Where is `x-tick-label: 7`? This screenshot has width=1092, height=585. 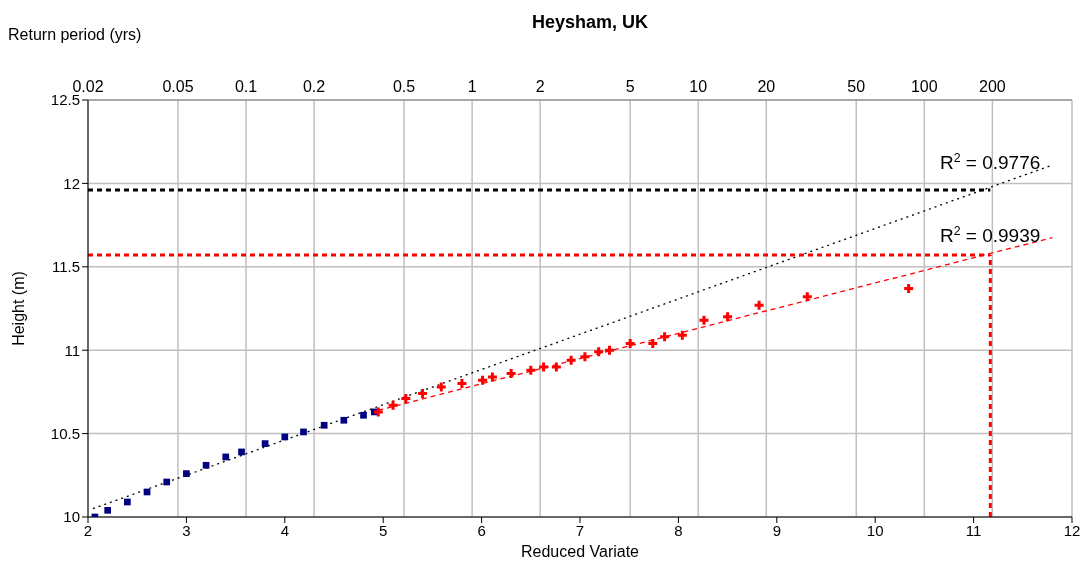 x-tick-label: 7 is located at coordinates (580, 530).